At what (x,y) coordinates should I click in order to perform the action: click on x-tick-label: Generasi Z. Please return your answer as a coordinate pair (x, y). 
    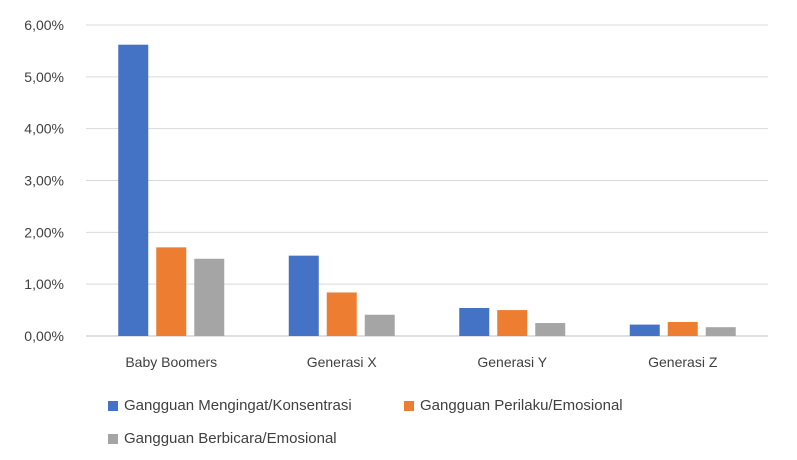
    Looking at the image, I should click on (683, 362).